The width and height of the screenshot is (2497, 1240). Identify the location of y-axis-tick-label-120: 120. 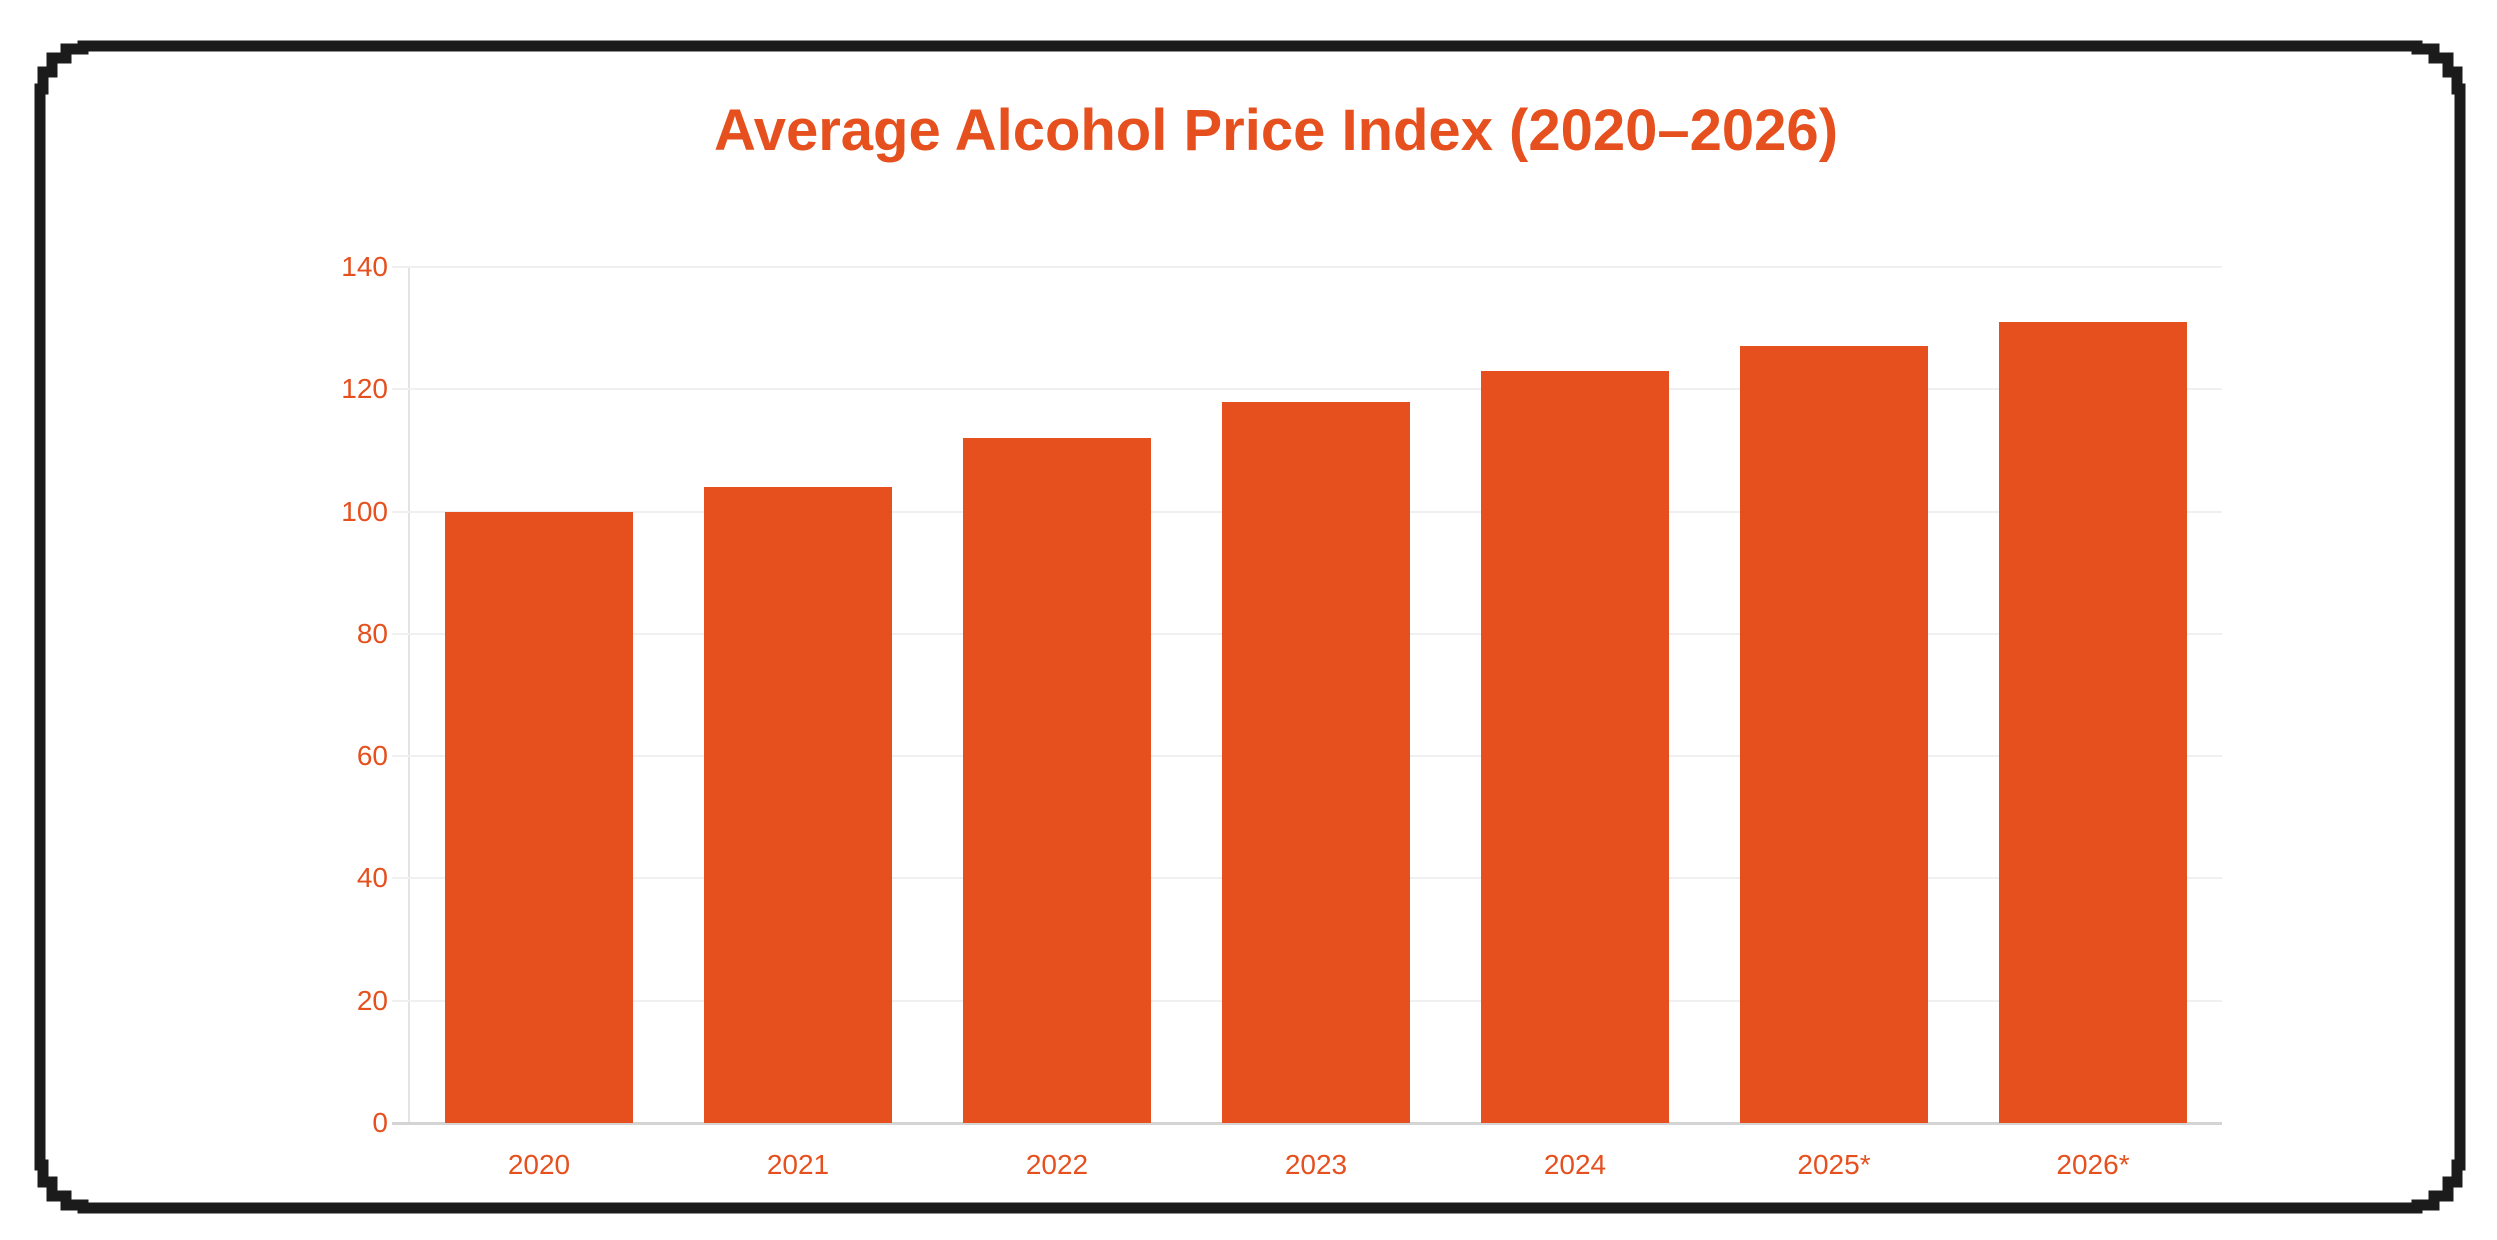
(364, 389).